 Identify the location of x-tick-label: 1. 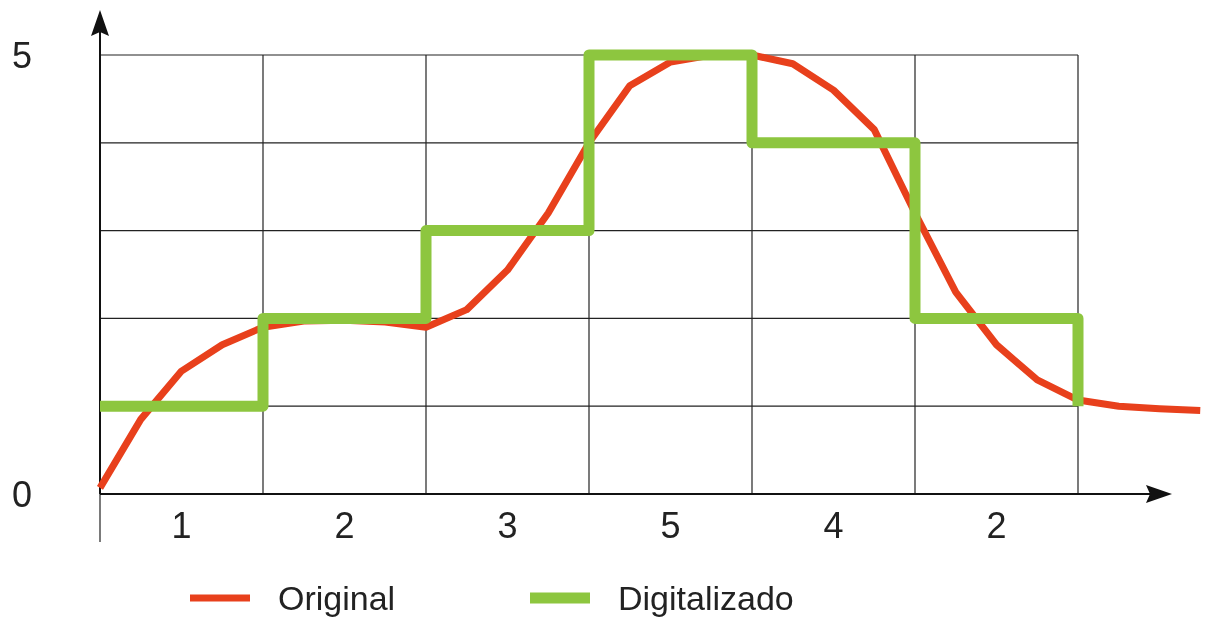
(181, 525).